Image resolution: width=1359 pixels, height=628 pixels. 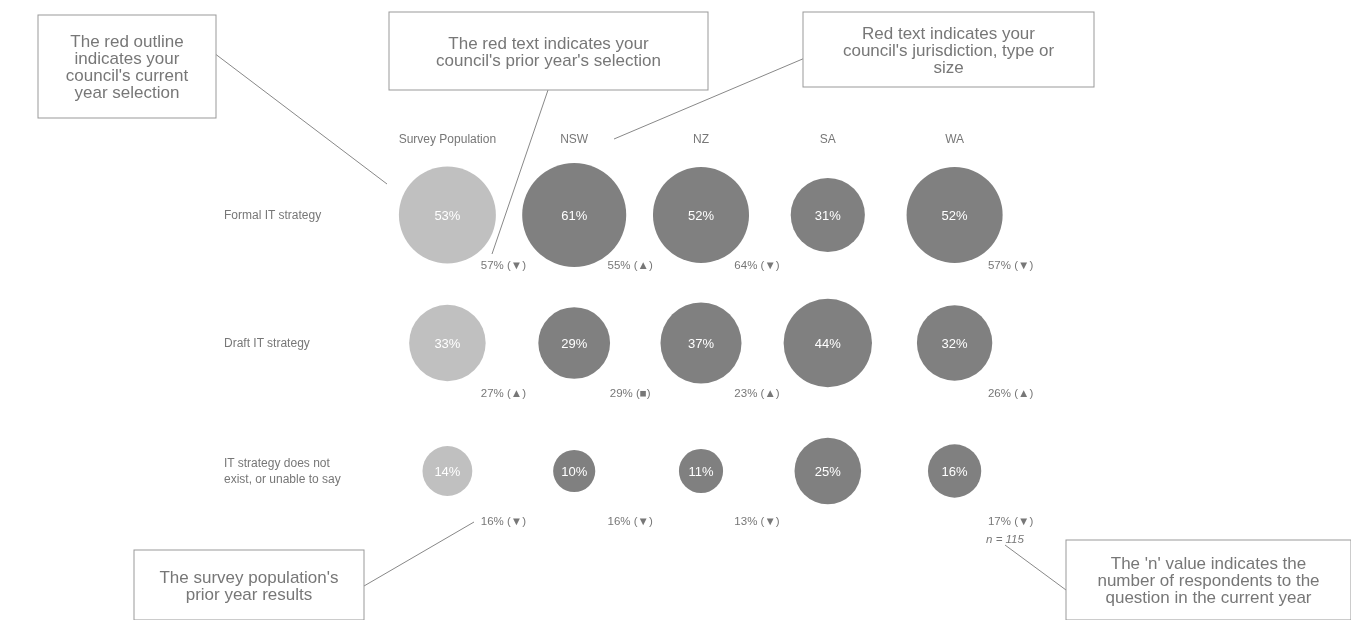 What do you see at coordinates (447, 139) in the screenshot?
I see `x-tick-label: Survey Population` at bounding box center [447, 139].